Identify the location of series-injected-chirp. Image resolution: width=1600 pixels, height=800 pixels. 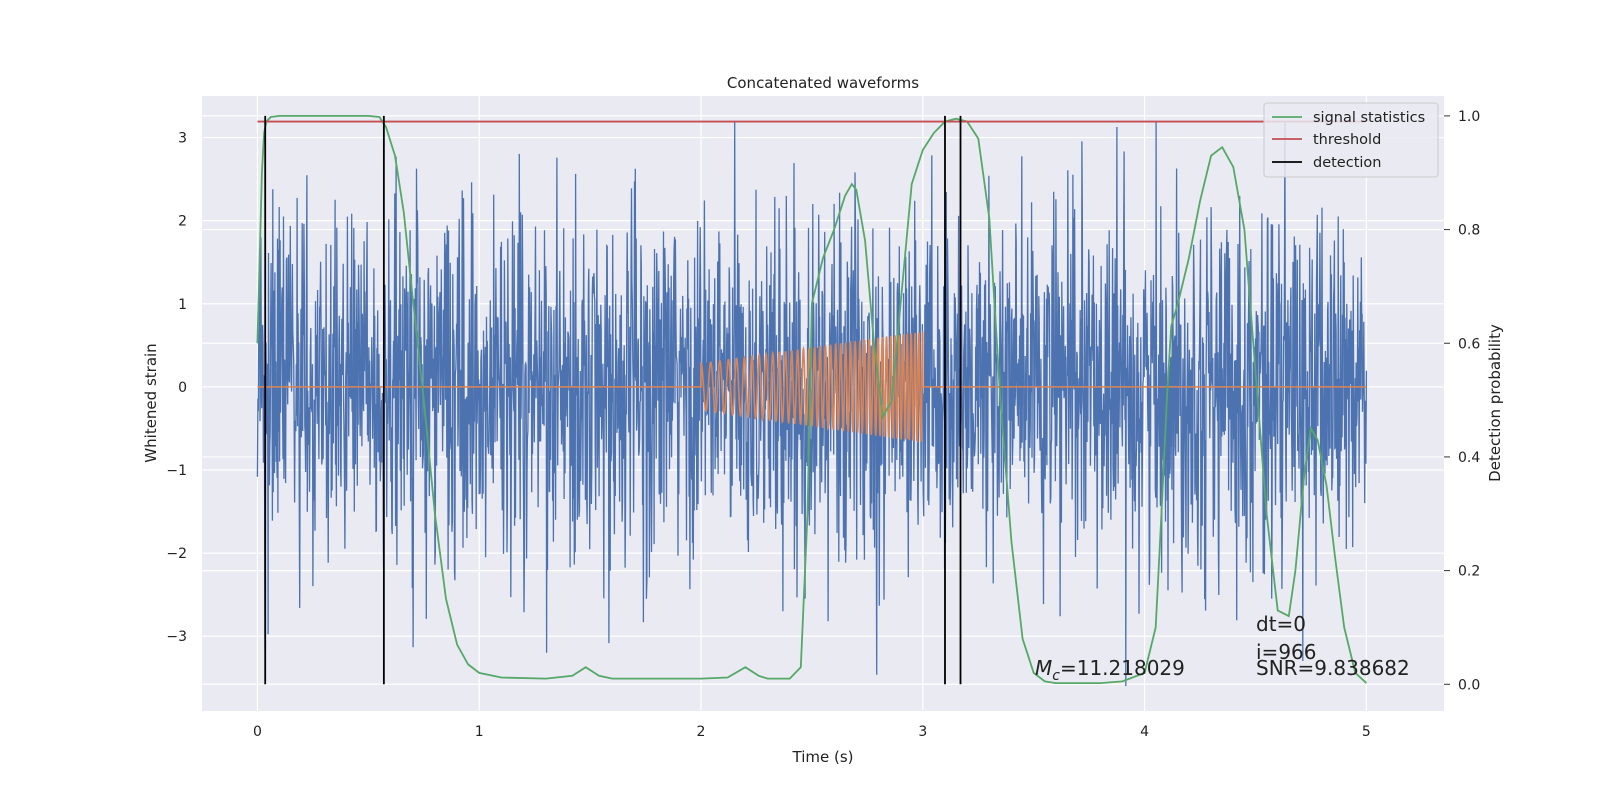
(812, 387).